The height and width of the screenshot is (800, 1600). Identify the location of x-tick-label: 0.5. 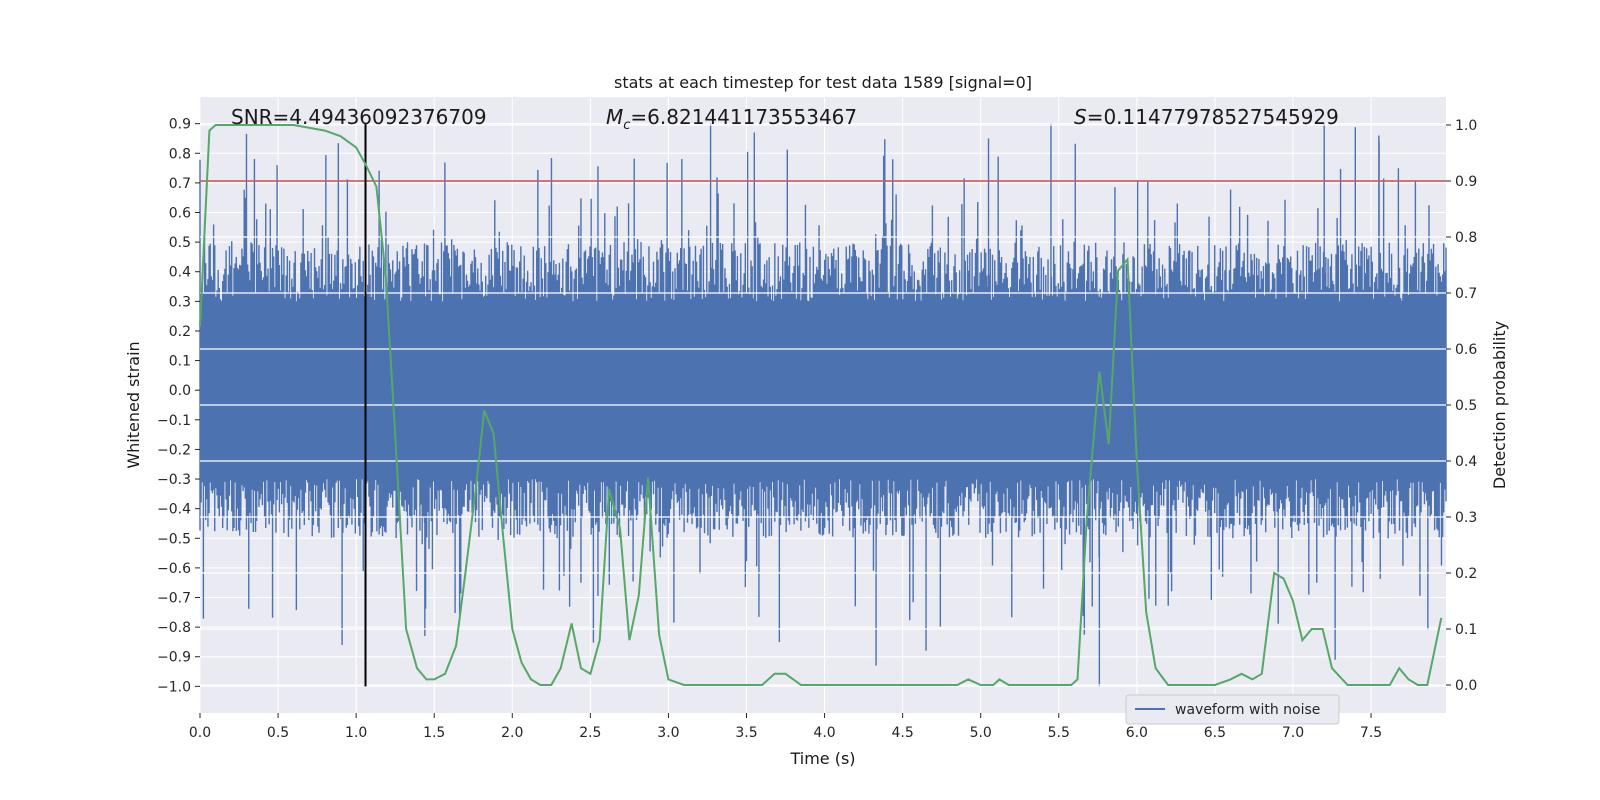
(278, 733).